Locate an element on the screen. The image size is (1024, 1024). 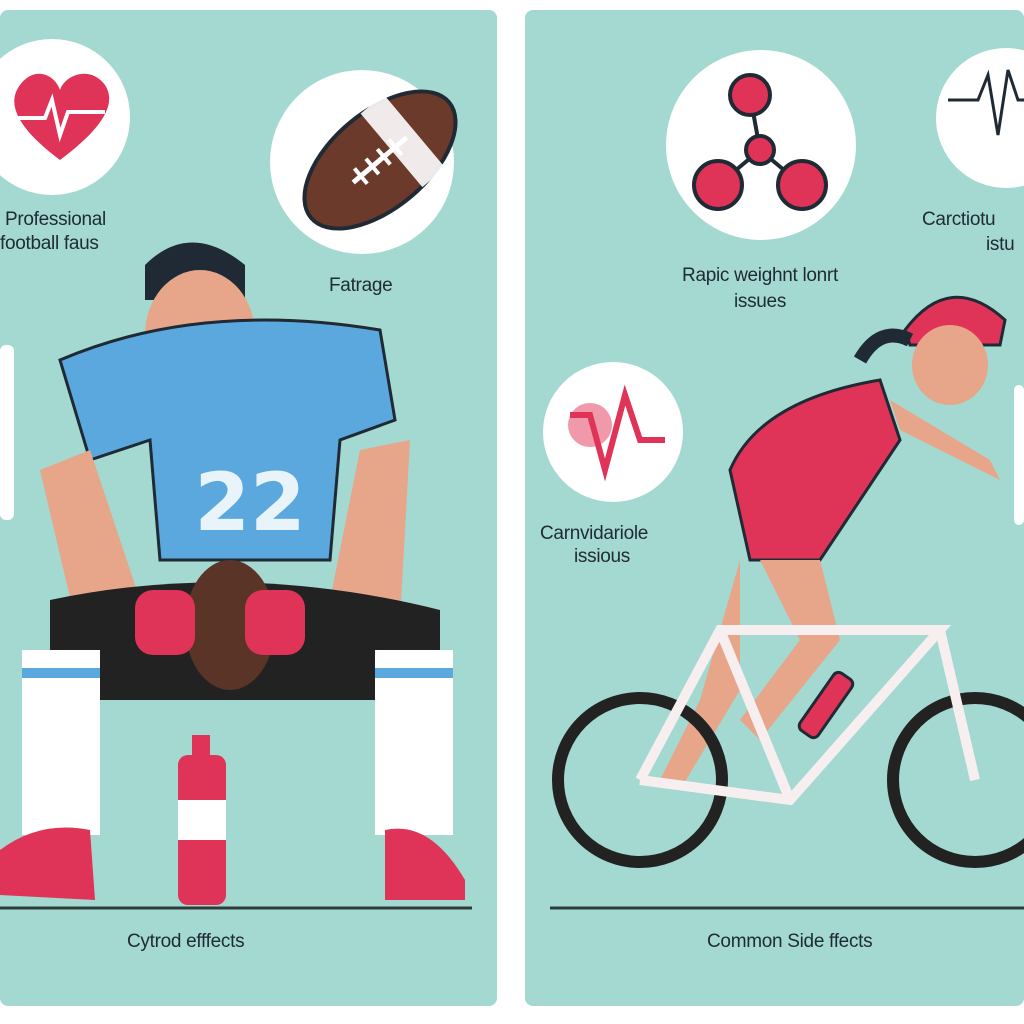
footer-right: Common Side ffects is located at coordinates (790, 941).